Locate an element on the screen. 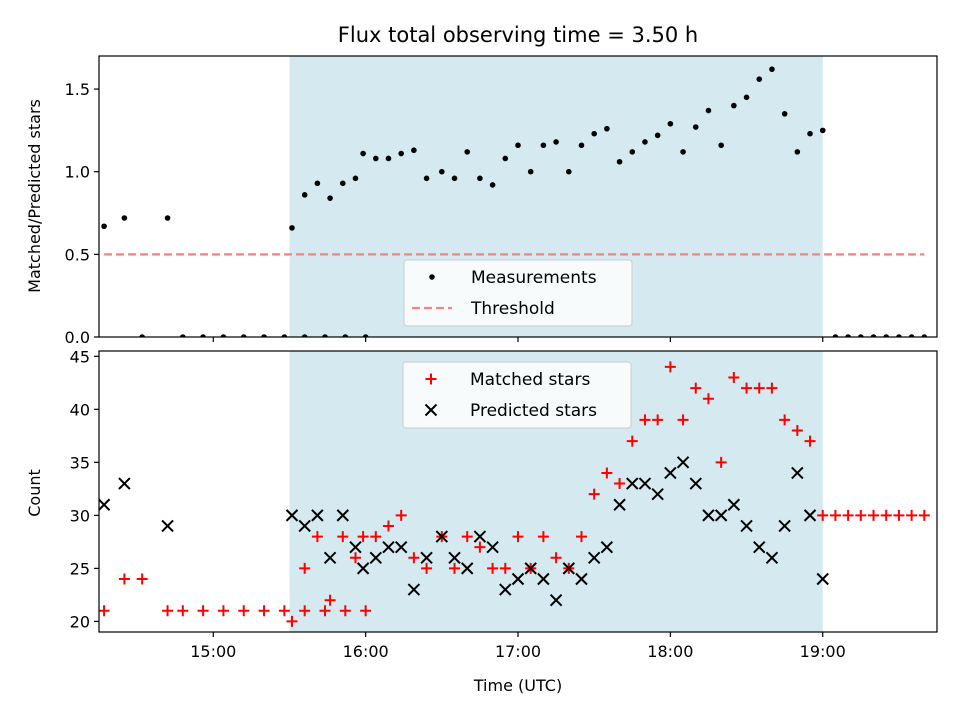  top-y-tick-label: 1.5 is located at coordinates (77, 89).